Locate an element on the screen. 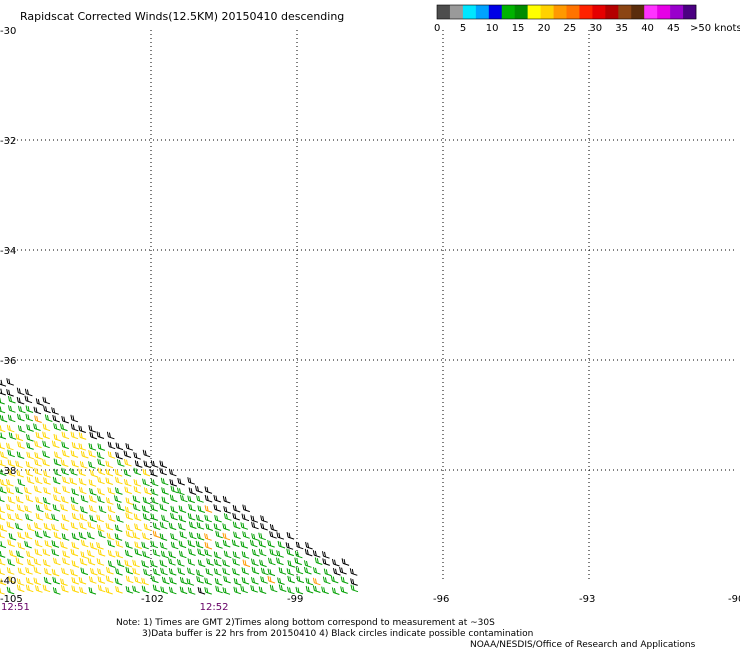 The image size is (740, 650). legend-label: 45 is located at coordinates (673, 28).